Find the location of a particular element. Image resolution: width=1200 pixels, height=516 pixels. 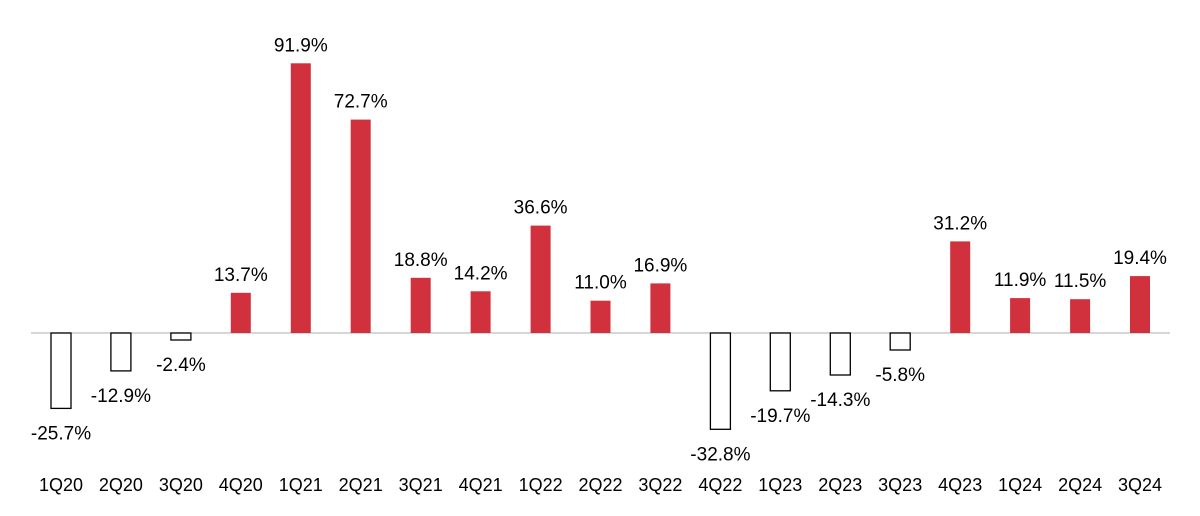

x-tick-label-2Q22: 2Q22 is located at coordinates (600, 485).